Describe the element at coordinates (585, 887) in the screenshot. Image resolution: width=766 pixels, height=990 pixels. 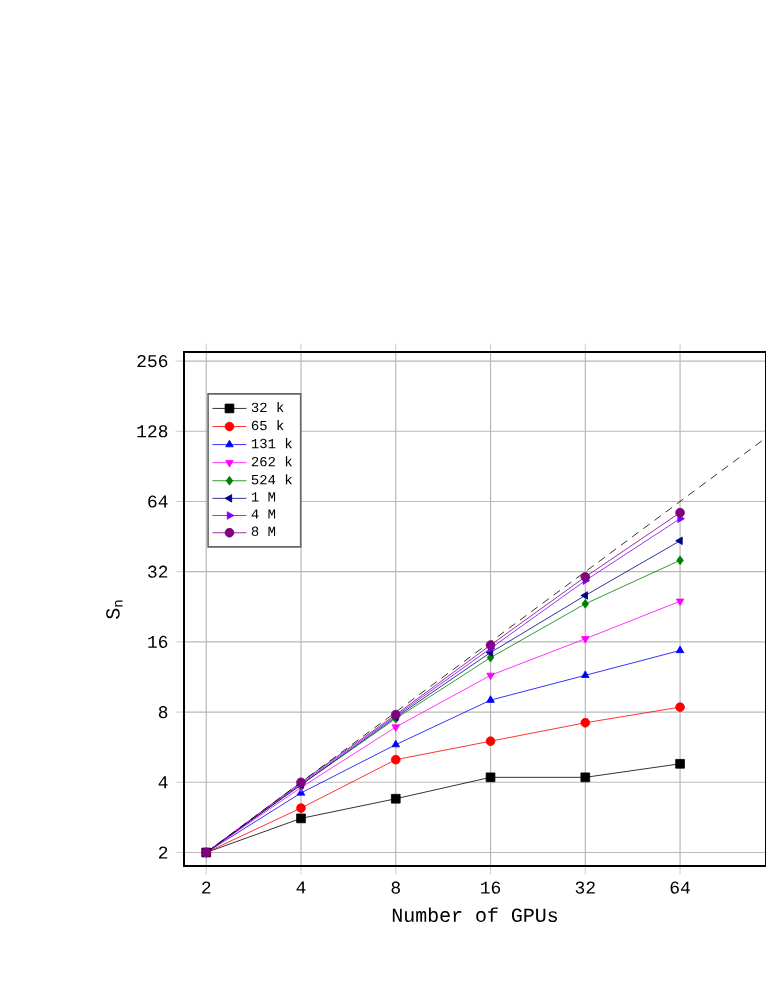
I see `x-tick-label: 32` at that location.